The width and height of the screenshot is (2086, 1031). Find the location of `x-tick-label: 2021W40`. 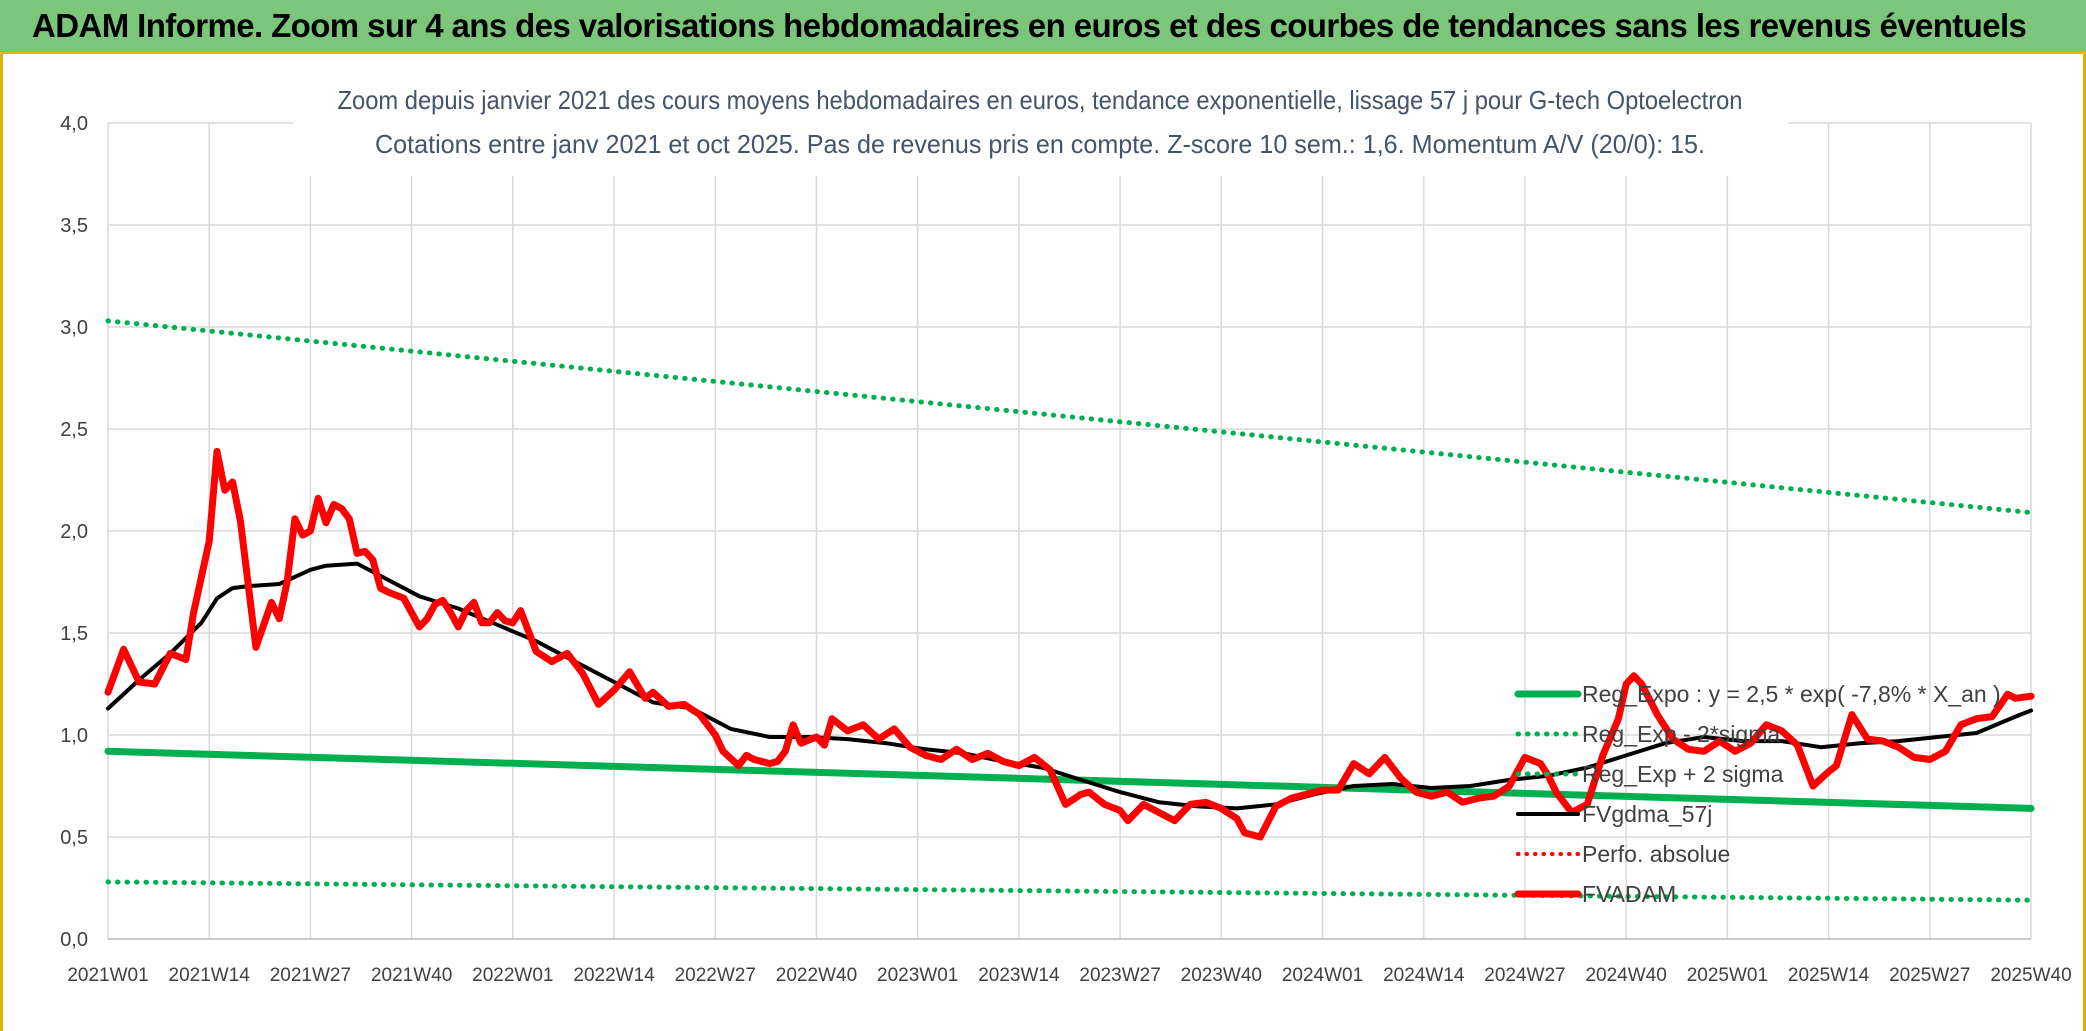

x-tick-label: 2021W40 is located at coordinates (411, 975).